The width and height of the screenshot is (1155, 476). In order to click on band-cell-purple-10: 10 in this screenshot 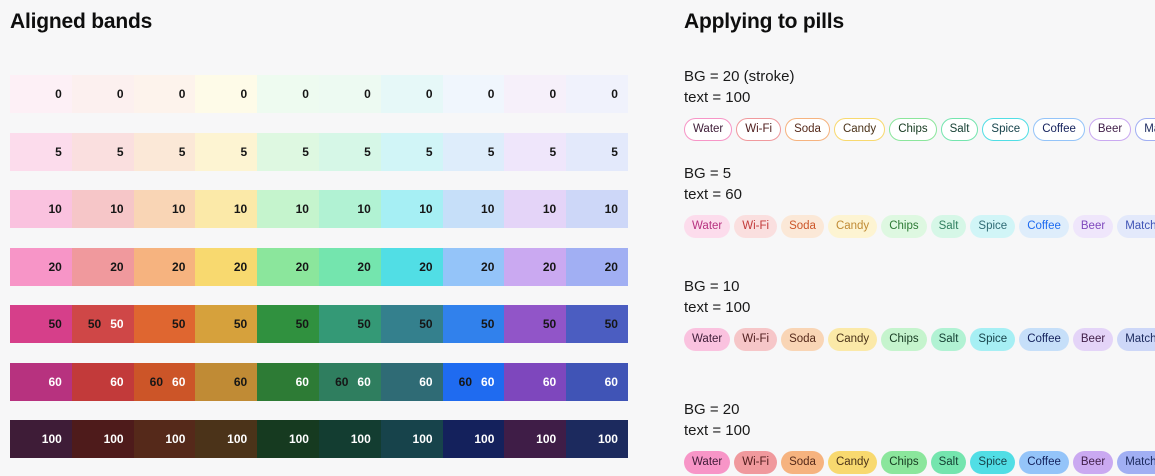, I will do `click(535, 209)`.